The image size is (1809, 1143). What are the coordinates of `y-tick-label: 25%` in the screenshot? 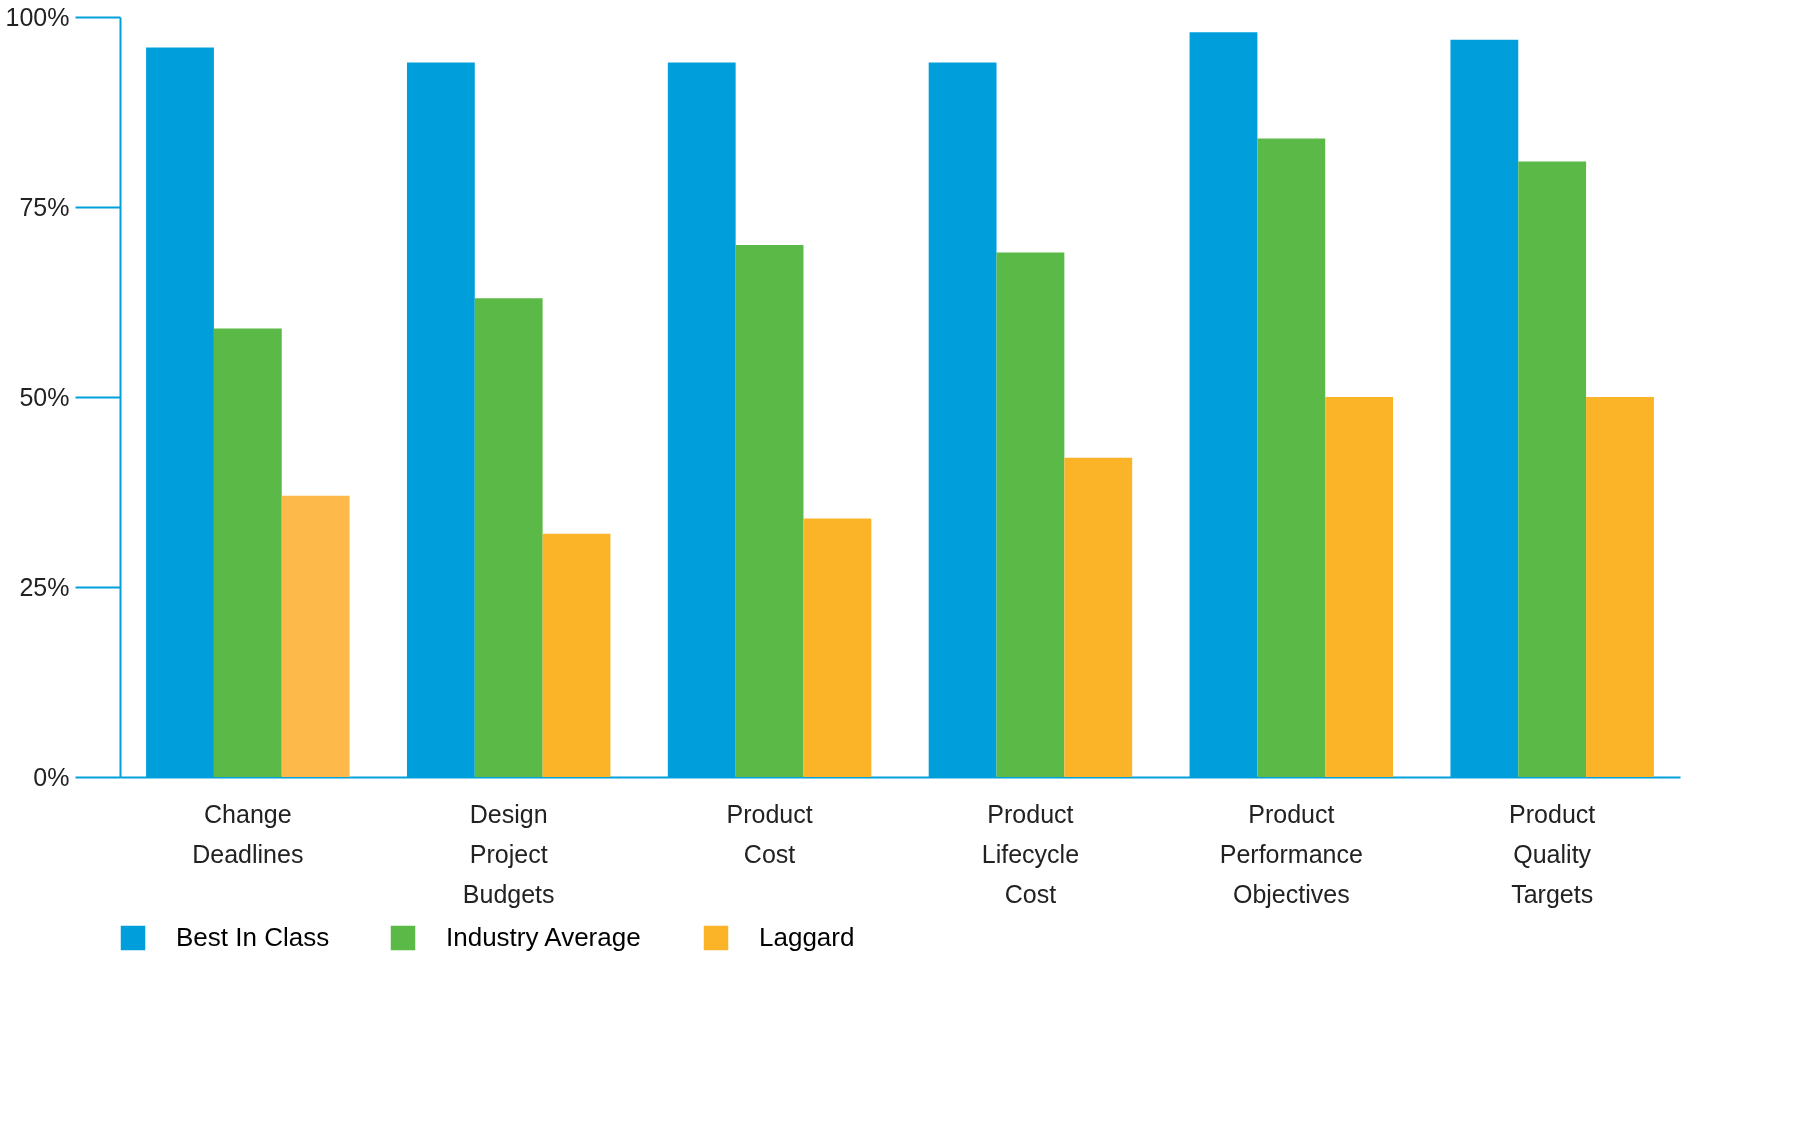 It's located at (44, 586).